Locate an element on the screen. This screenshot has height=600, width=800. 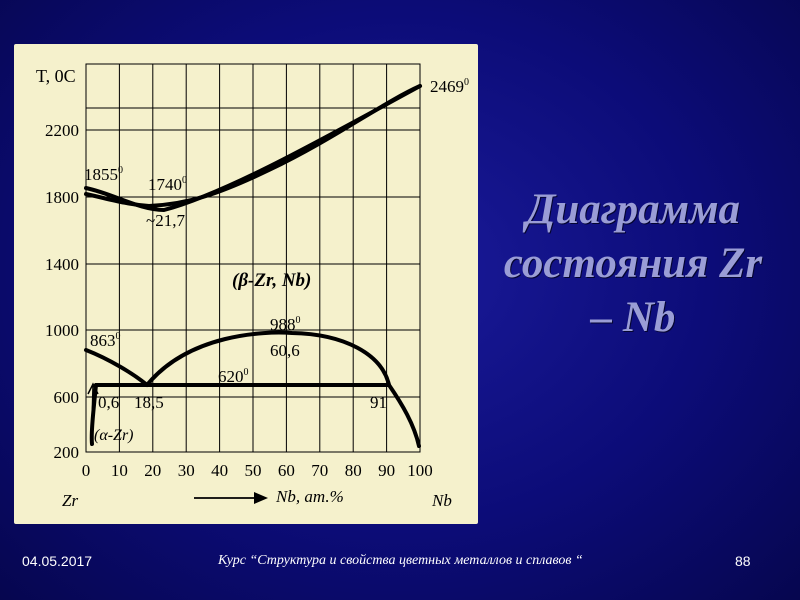
y-tick-label: 2200 is located at coordinates (62, 130).